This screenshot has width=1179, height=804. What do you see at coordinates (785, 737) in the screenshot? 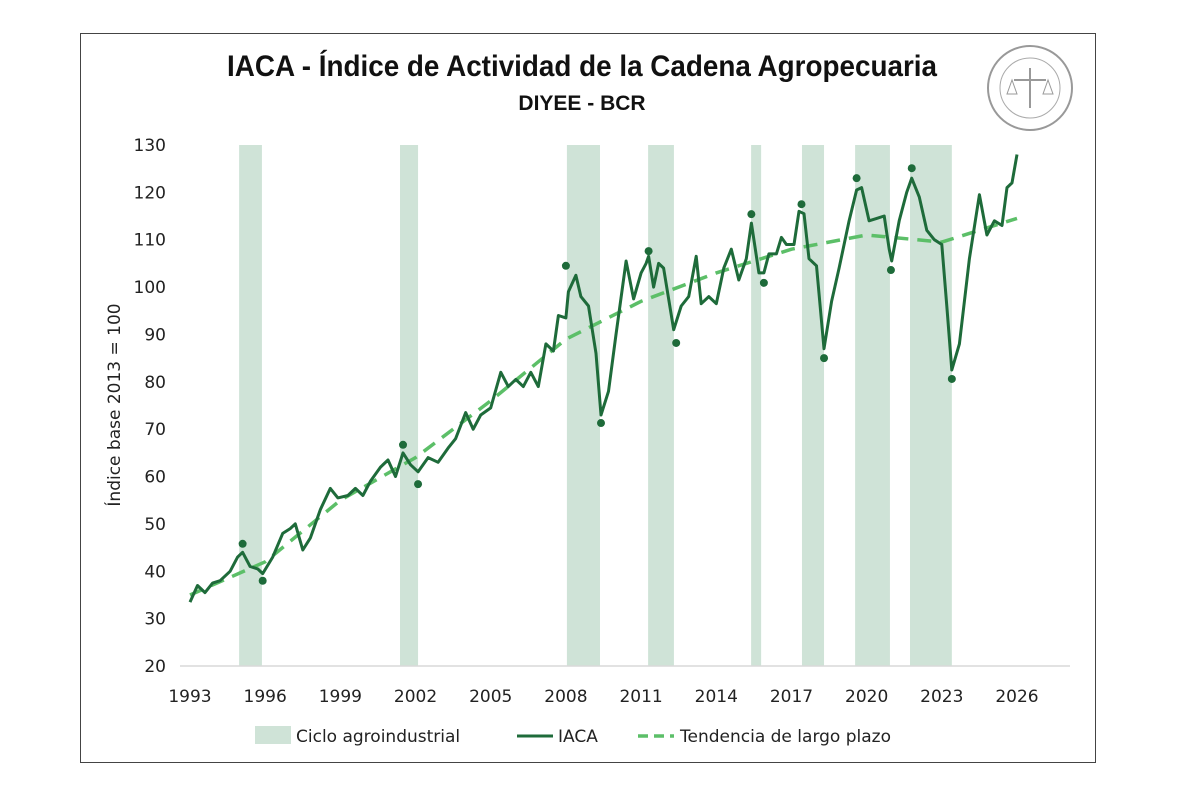
I see `legend-label-trend: Tendencia de largo plazo` at bounding box center [785, 737].